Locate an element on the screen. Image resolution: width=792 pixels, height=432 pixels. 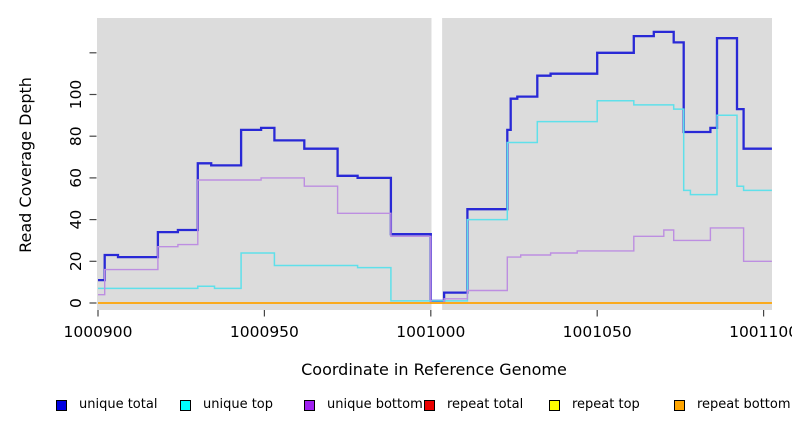
x-axis-title: Coordinate in Reference Genome is located at coordinates (434, 369).